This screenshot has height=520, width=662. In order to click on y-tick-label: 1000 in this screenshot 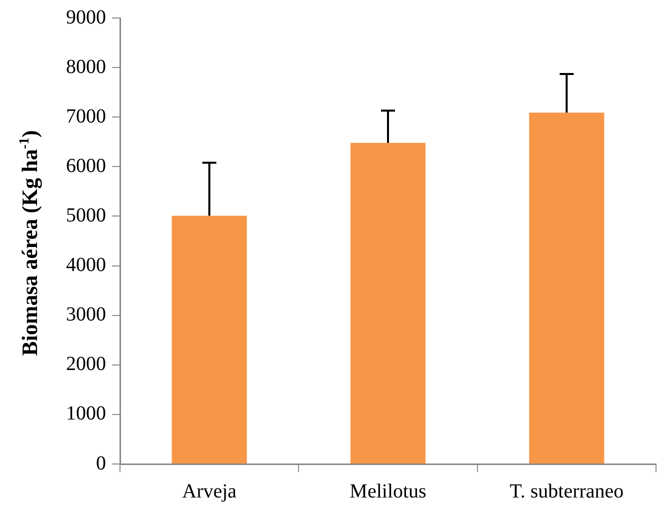, I will do `click(86, 413)`.